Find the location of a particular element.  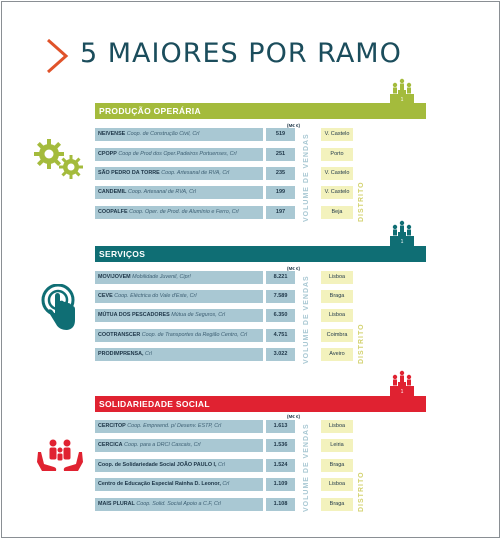

company-name: MÚTUA DOS PESCADORES is located at coordinates (134, 315).